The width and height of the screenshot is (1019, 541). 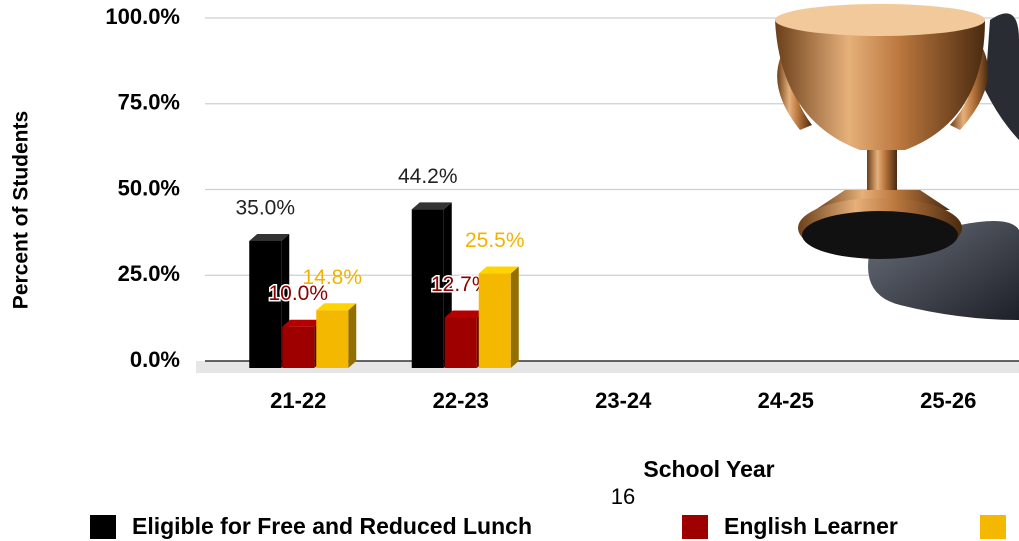 What do you see at coordinates (607, 367) in the screenshot?
I see `floor` at bounding box center [607, 367].